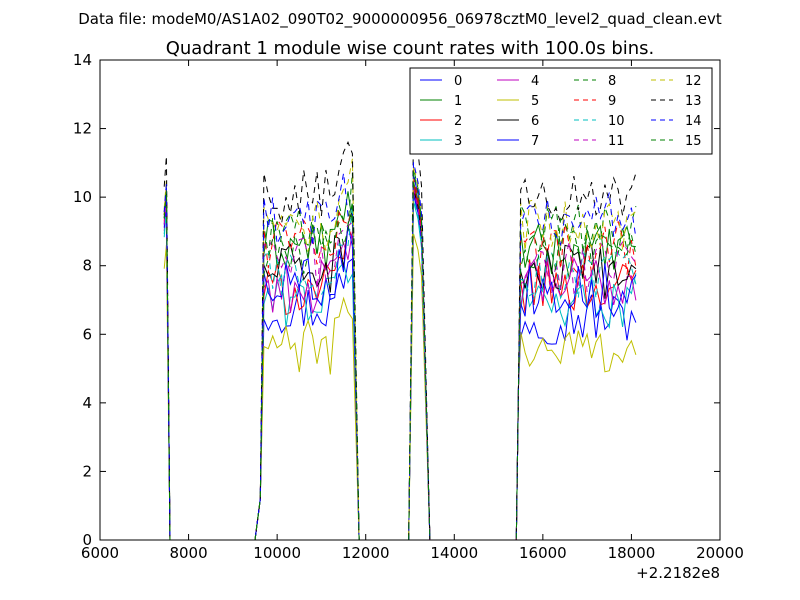 Image resolution: width=800 pixels, height=600 pixels. I want to click on x-tick-label: 18000, so click(632, 553).